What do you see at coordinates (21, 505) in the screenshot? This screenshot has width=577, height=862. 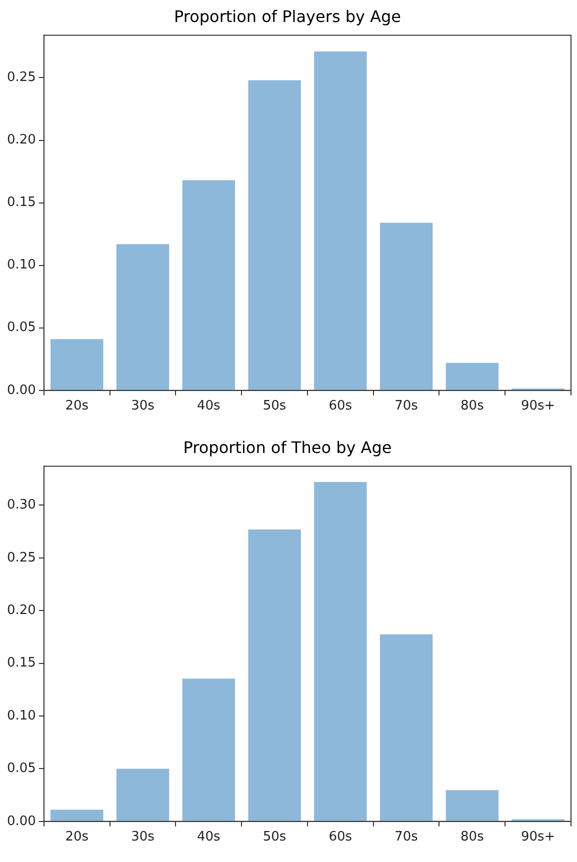 I see `y-tick-label: 0.30` at bounding box center [21, 505].